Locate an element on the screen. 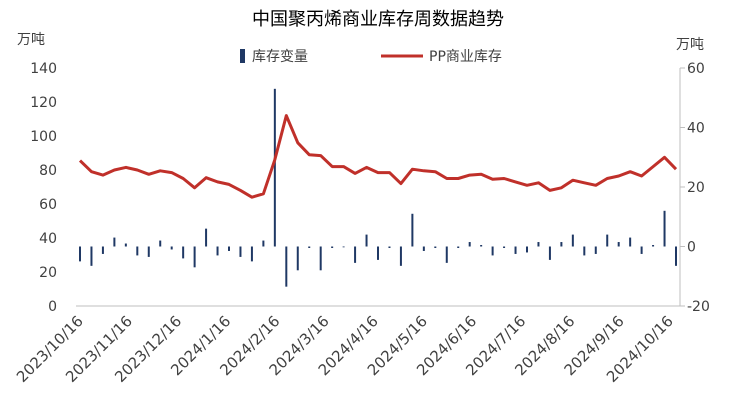 The width and height of the screenshot is (735, 405). left-tick-label: 80 is located at coordinates (48, 171).